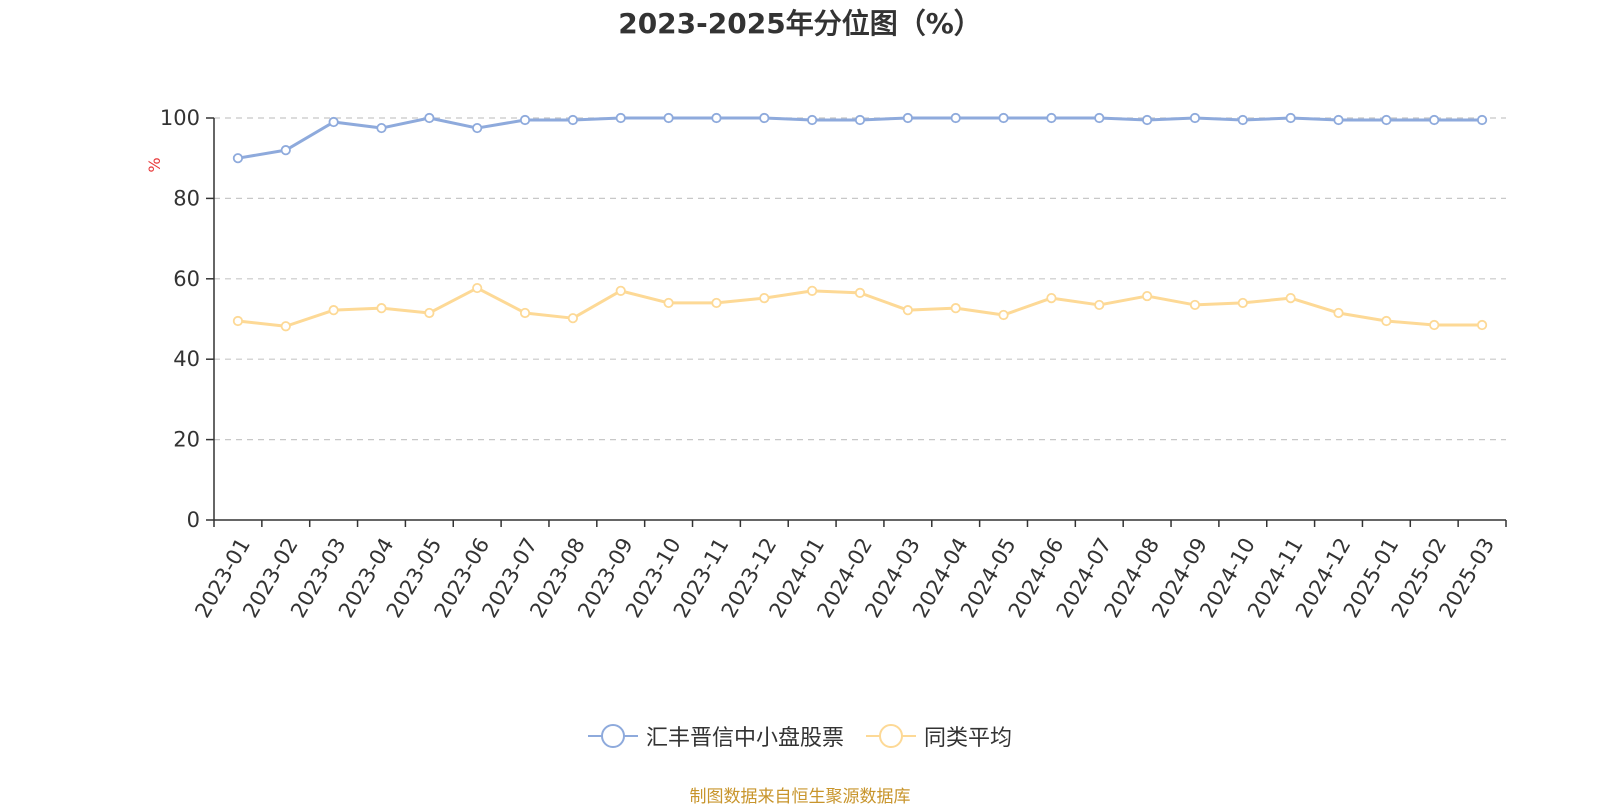 The height and width of the screenshot is (807, 1600). I want to click on legend: 汇丰晋信中小盘股票 同类平均, so click(800, 736).